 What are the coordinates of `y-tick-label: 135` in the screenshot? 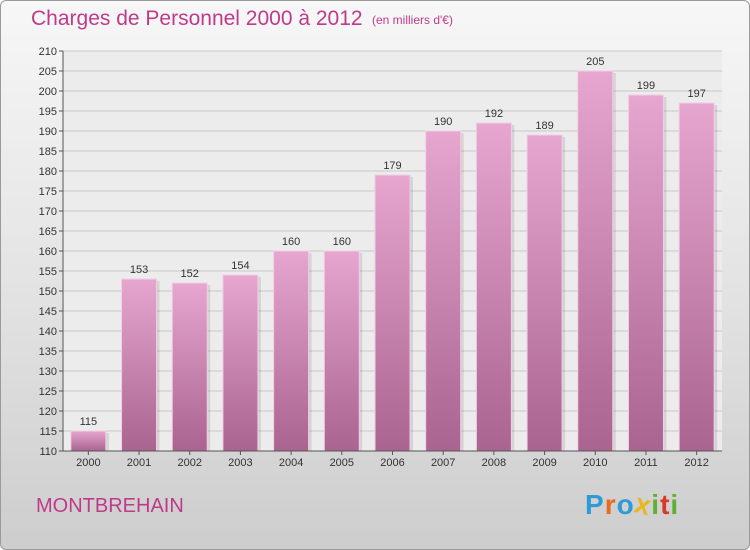 It's located at (48, 352).